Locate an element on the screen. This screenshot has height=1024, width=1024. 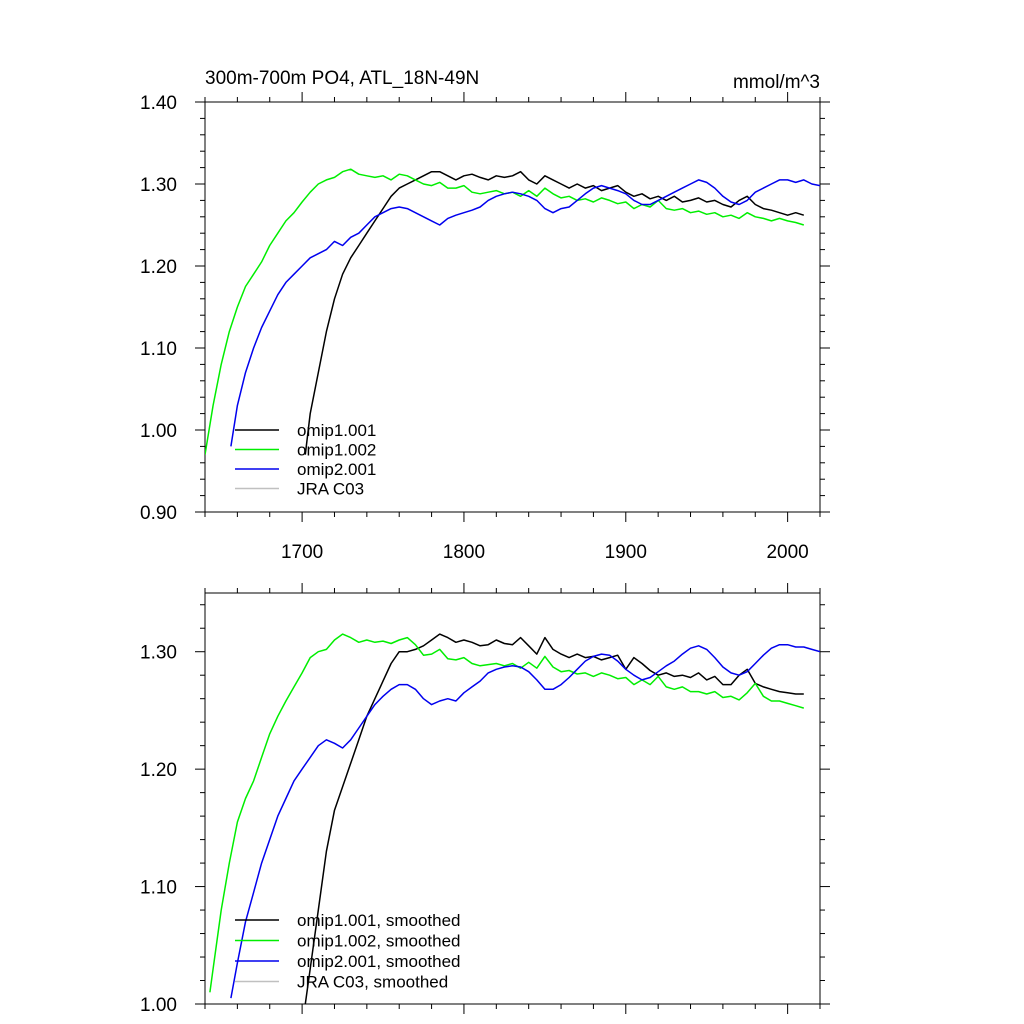
chart-title: 300m-700m PO4, ATL_18N-49N is located at coordinates (342, 78).